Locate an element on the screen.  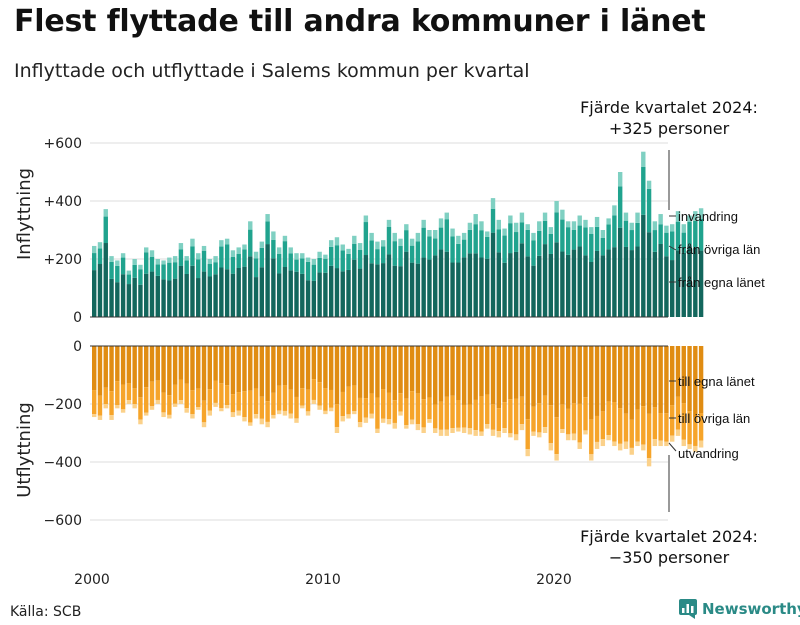
series-label-fran-egna-lanet: från egna länet is located at coordinates (721, 282).